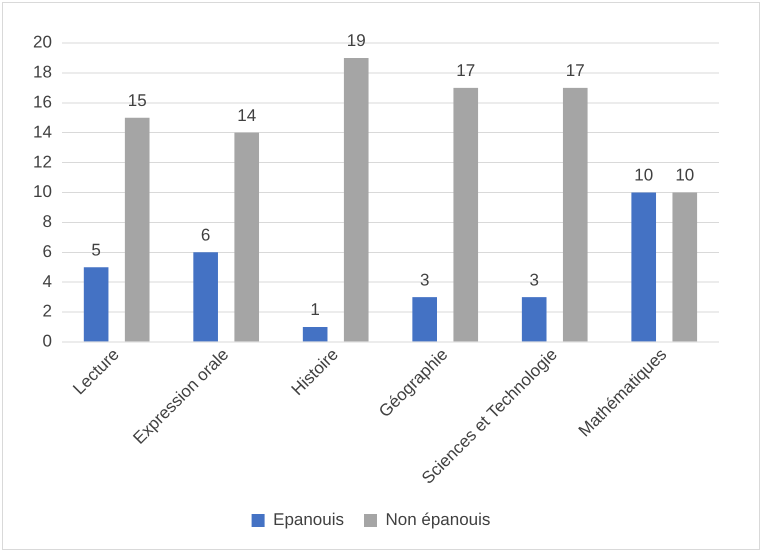 Image resolution: width=762 pixels, height=552 pixels. What do you see at coordinates (315, 310) in the screenshot?
I see `data-label: 1` at bounding box center [315, 310].